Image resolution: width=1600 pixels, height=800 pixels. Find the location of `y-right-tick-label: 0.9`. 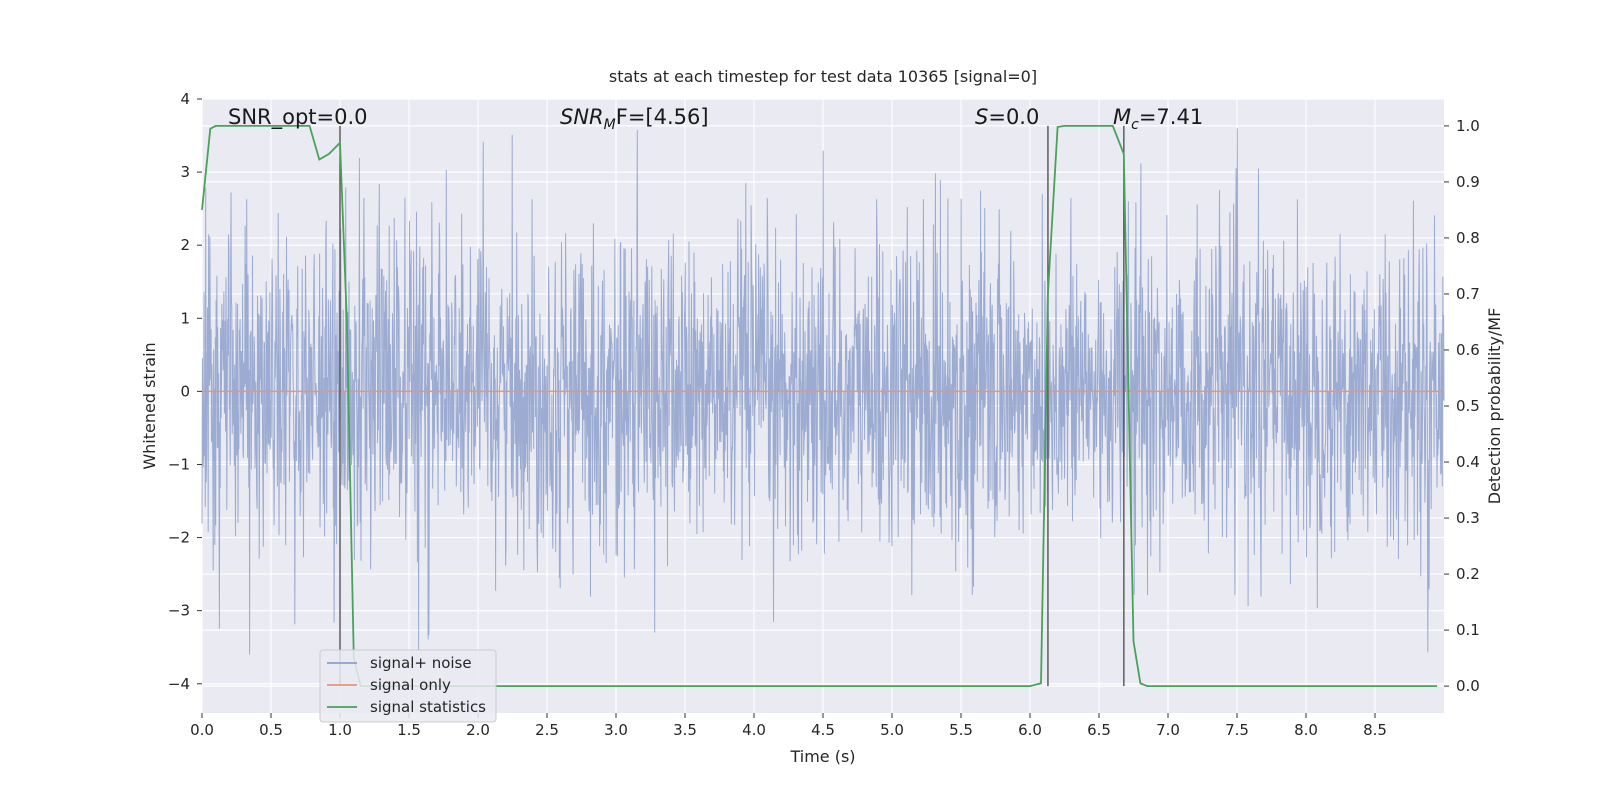

y-right-tick-label: 0.9 is located at coordinates (1468, 182).